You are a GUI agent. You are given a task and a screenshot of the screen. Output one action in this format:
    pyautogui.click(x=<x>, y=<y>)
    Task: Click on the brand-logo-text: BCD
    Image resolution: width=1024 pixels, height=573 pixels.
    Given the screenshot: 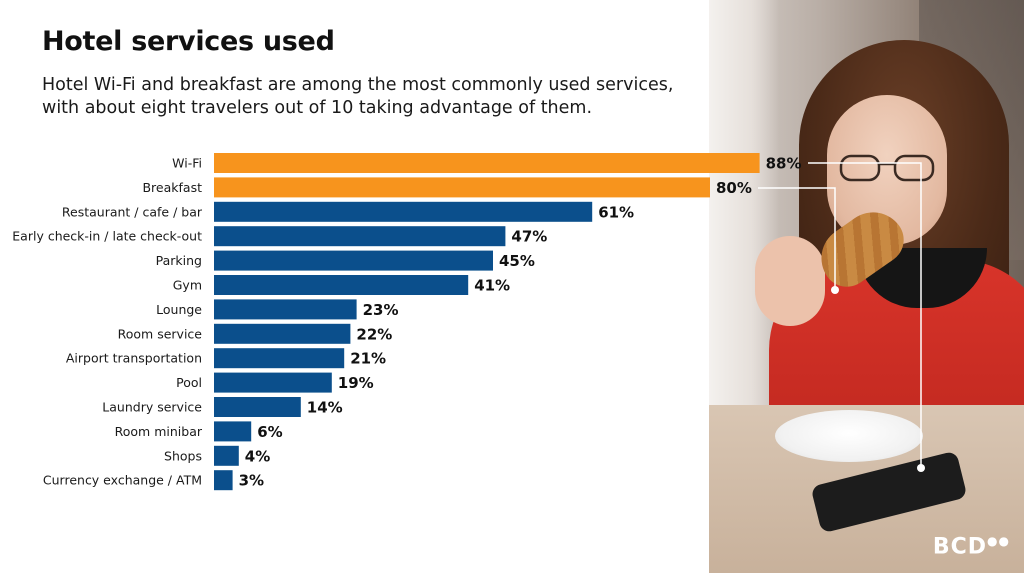 What is the action you would take?
    pyautogui.click(x=960, y=546)
    